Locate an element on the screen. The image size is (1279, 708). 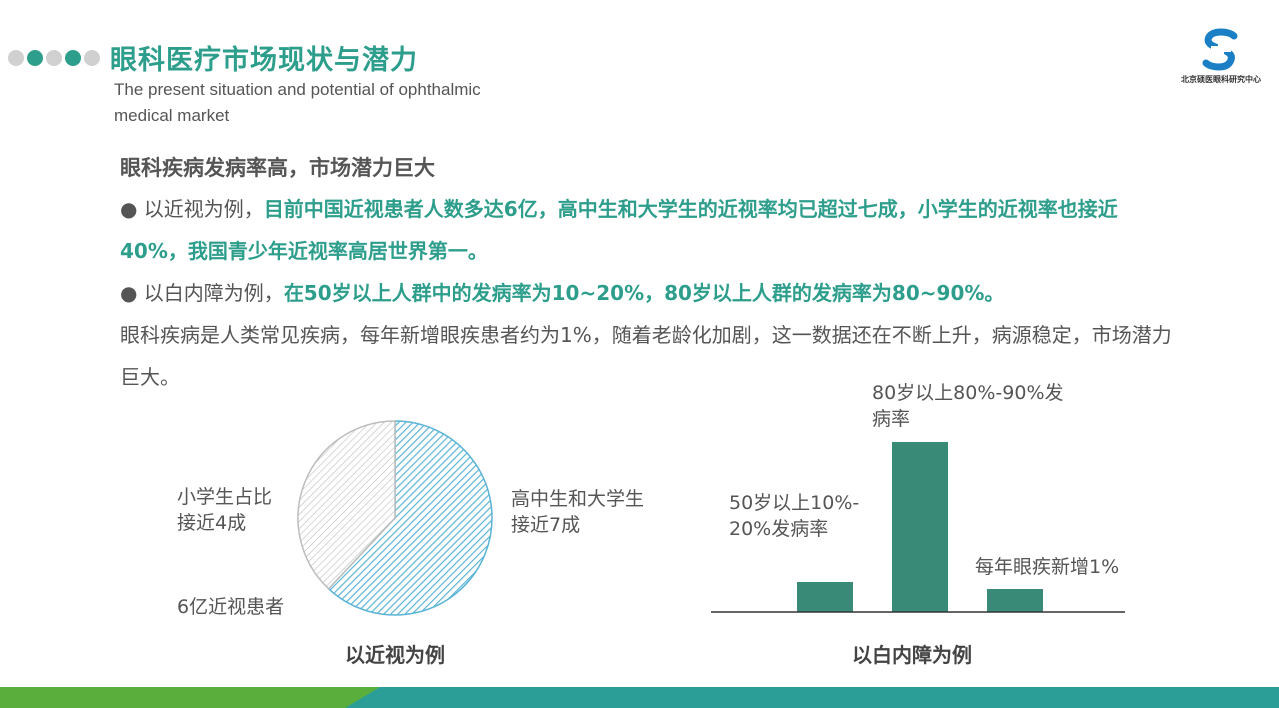
page-title: 眼科医疗市场现状与潜力 is located at coordinates (264, 60).